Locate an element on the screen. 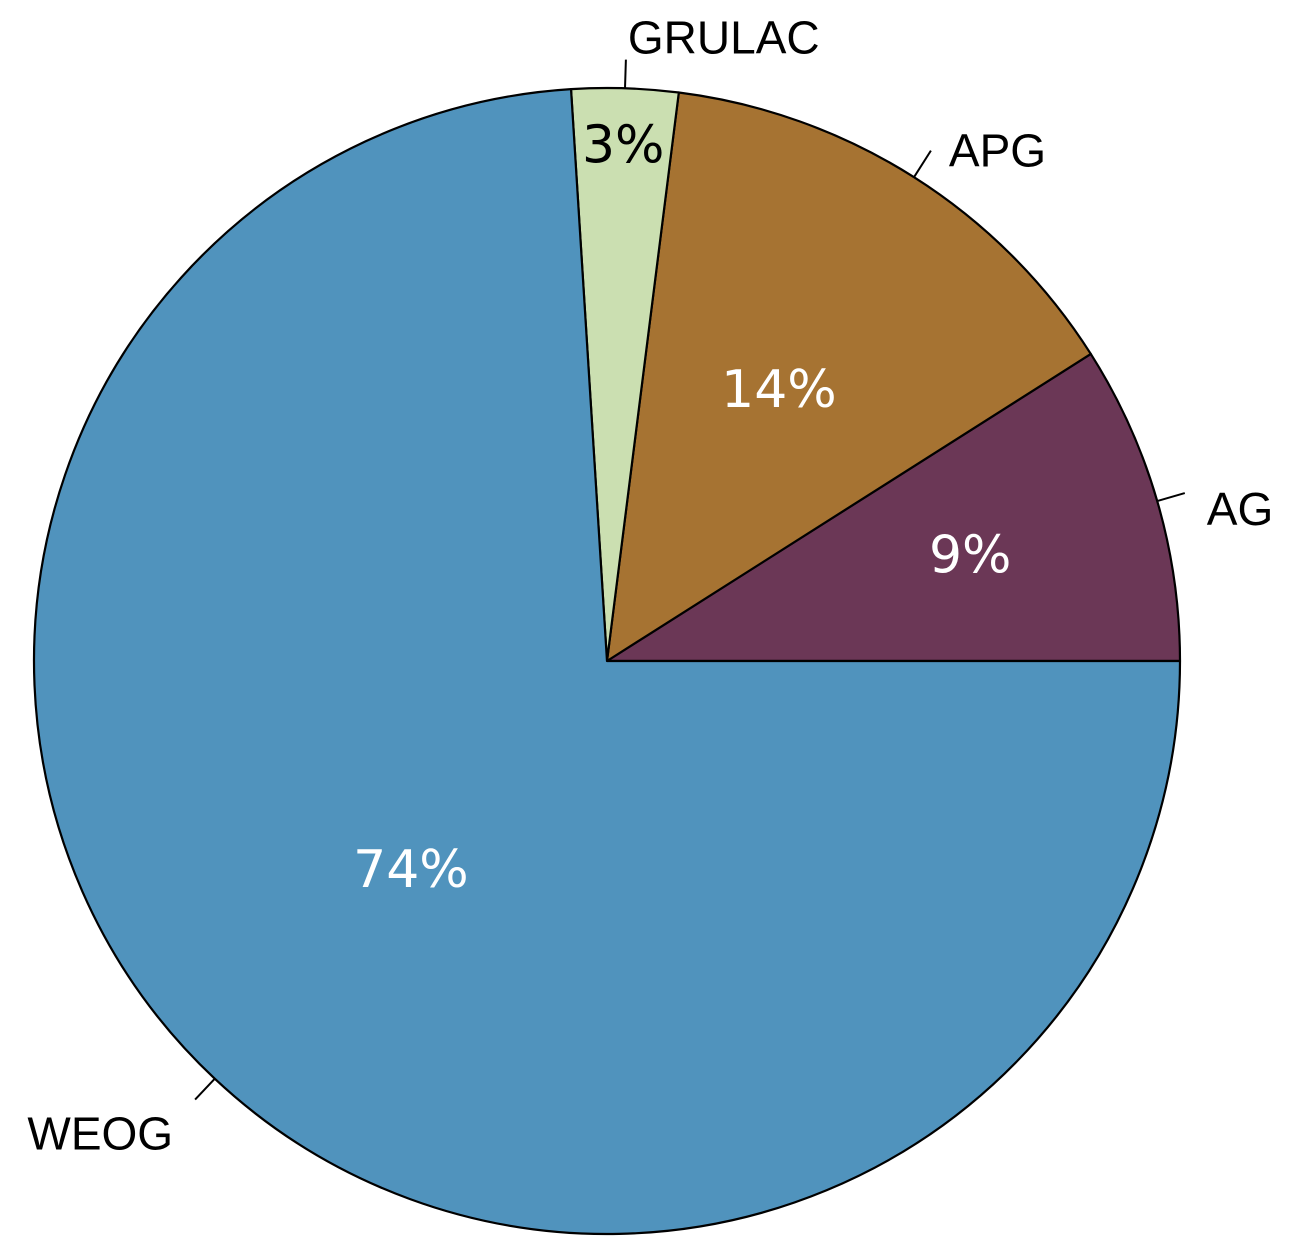  value-label-apg: 14% is located at coordinates (779, 390).